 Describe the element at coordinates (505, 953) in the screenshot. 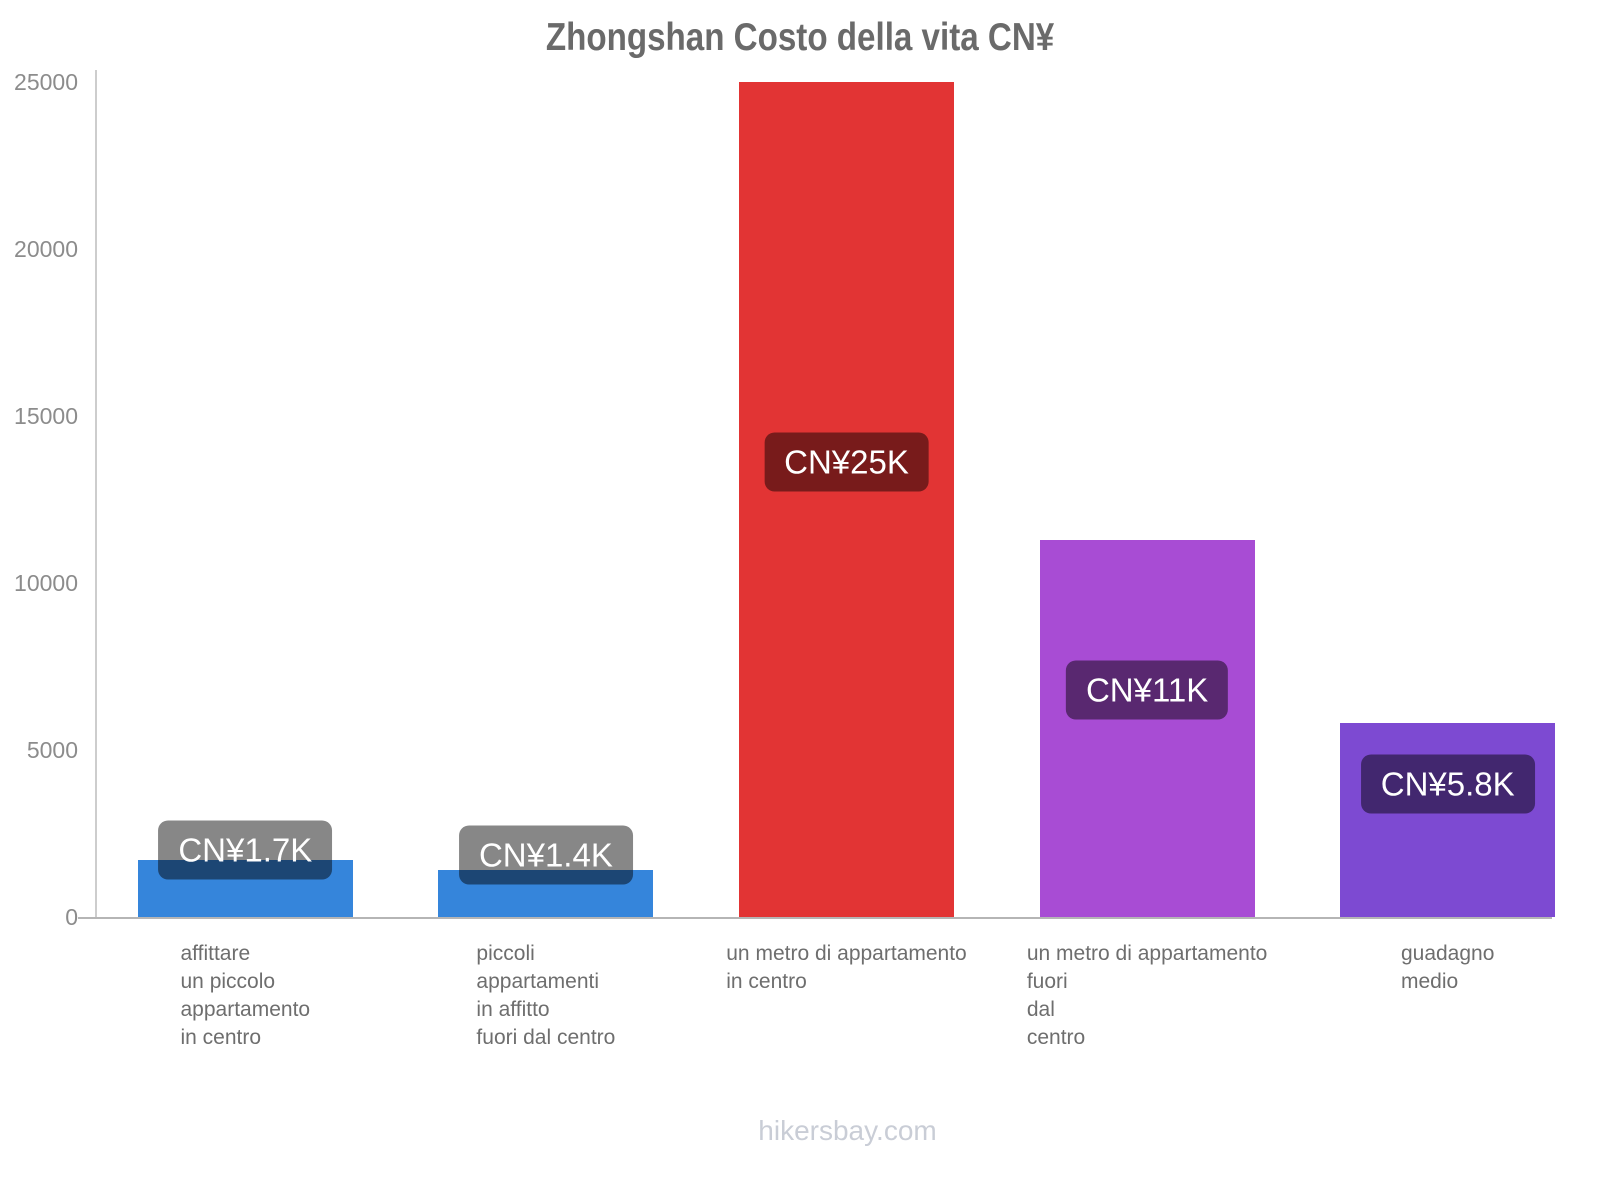

I see `category-label-line: piccoli` at that location.